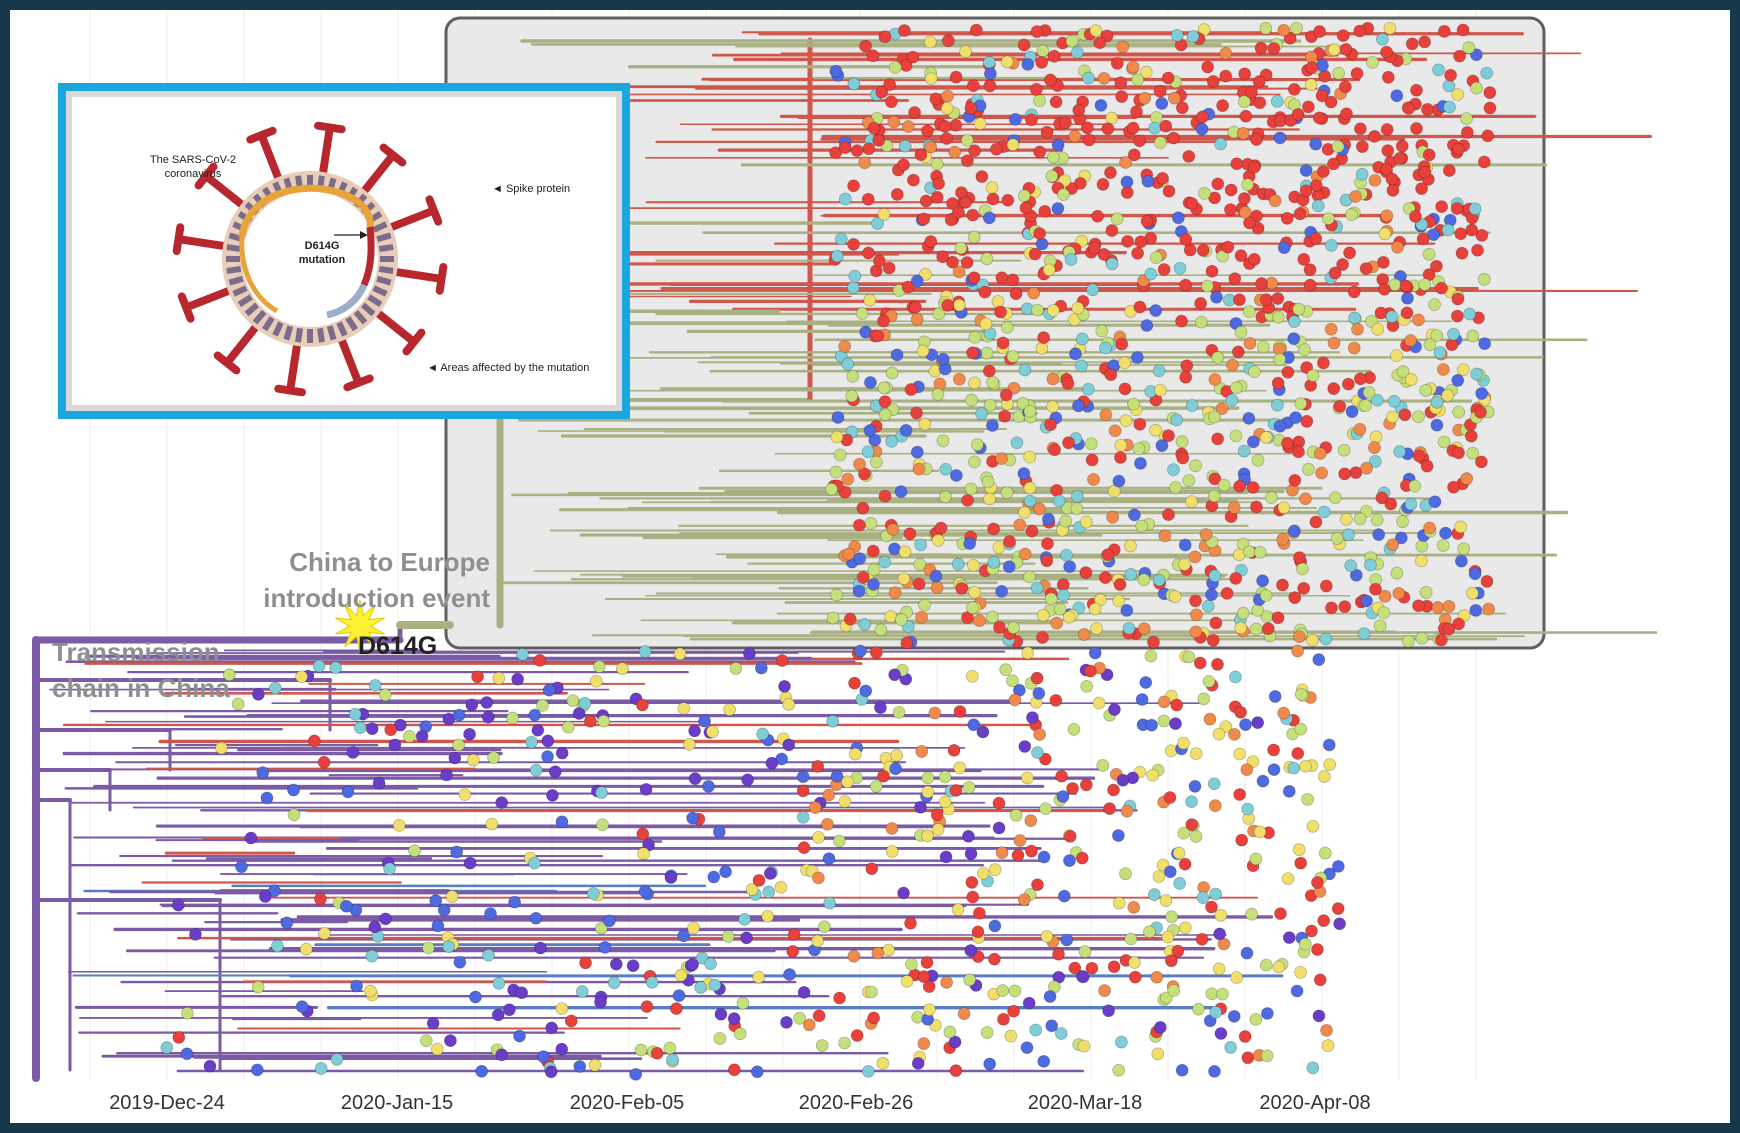  Describe the element at coordinates (261, 135) in the screenshot. I see `spike-head` at that location.